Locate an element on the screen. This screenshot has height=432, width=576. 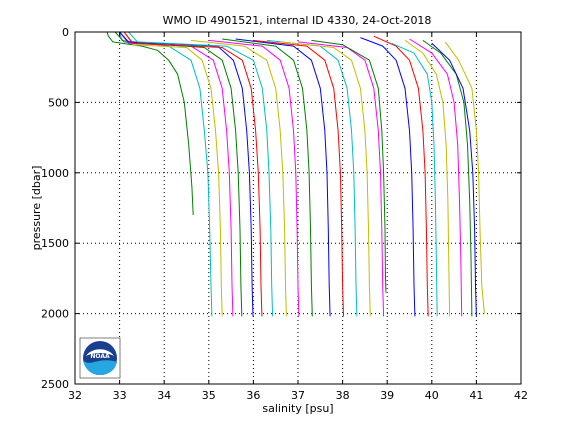
x-tick-labels: 32 33 34 35 36 37 38 39 40 41 42 is located at coordinates (298, 395).